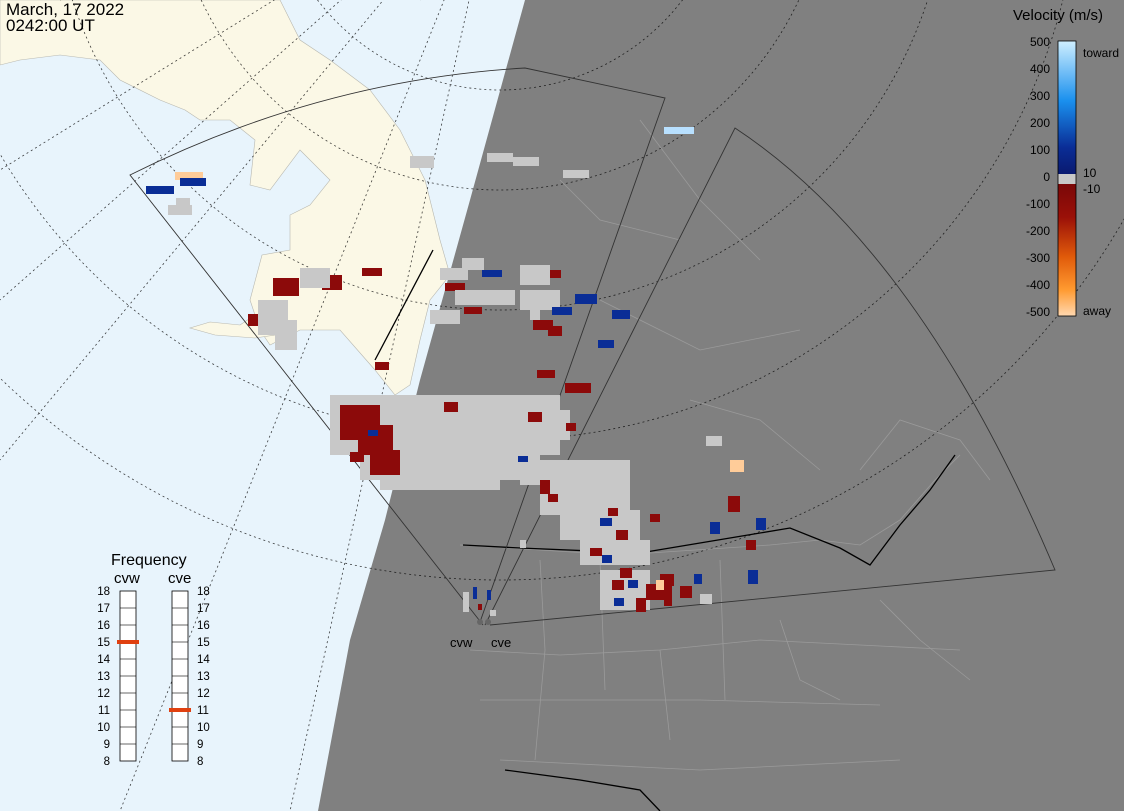 The image size is (1124, 811). I want to click on station-marker-cvw, so click(480, 622).